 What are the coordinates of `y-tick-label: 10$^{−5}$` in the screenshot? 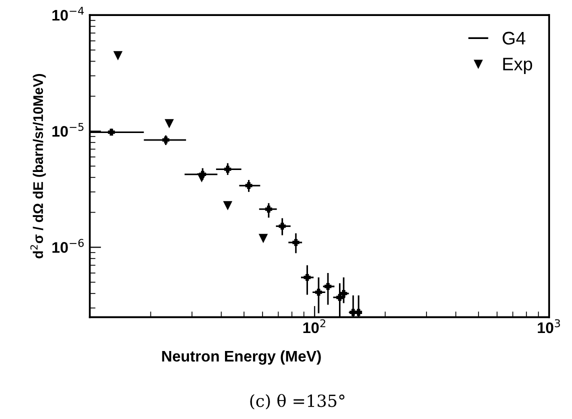 It's located at (68, 129).